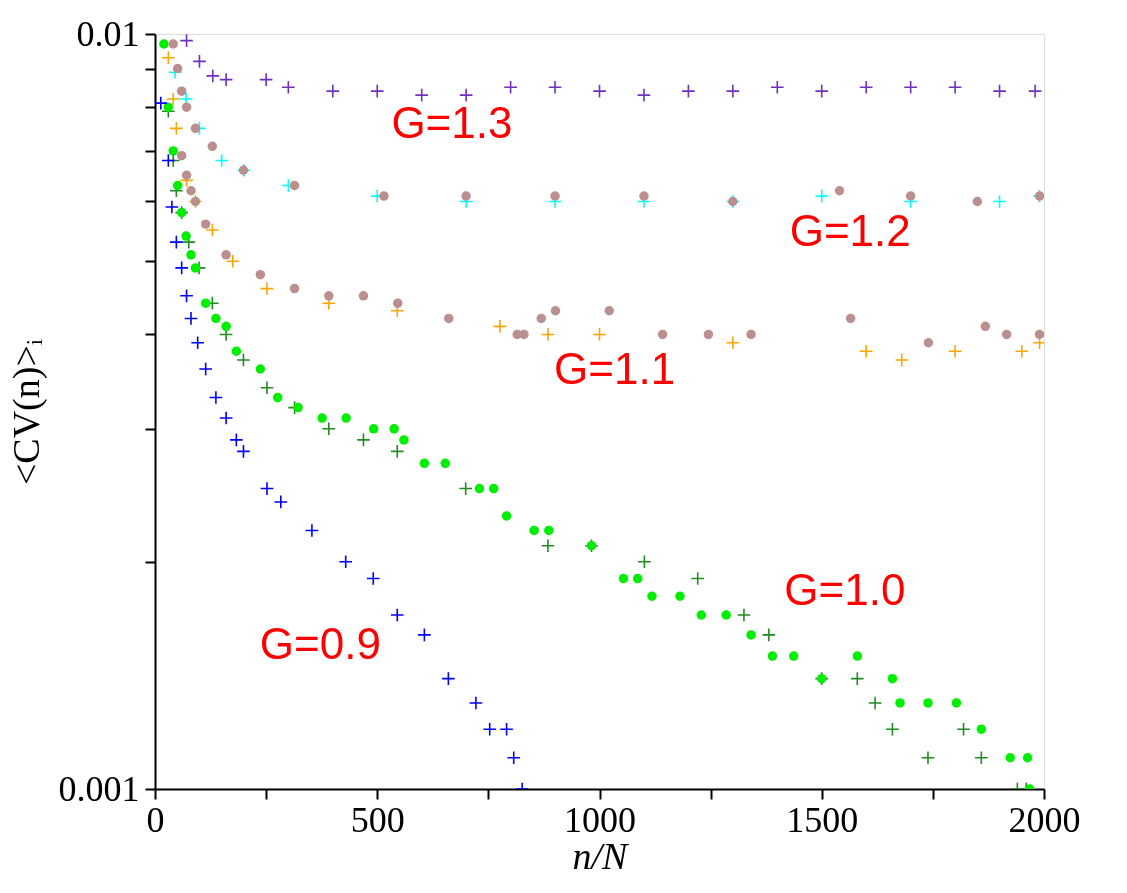  Describe the element at coordinates (1044, 819) in the screenshot. I see `x-tick-label: 2000` at that location.